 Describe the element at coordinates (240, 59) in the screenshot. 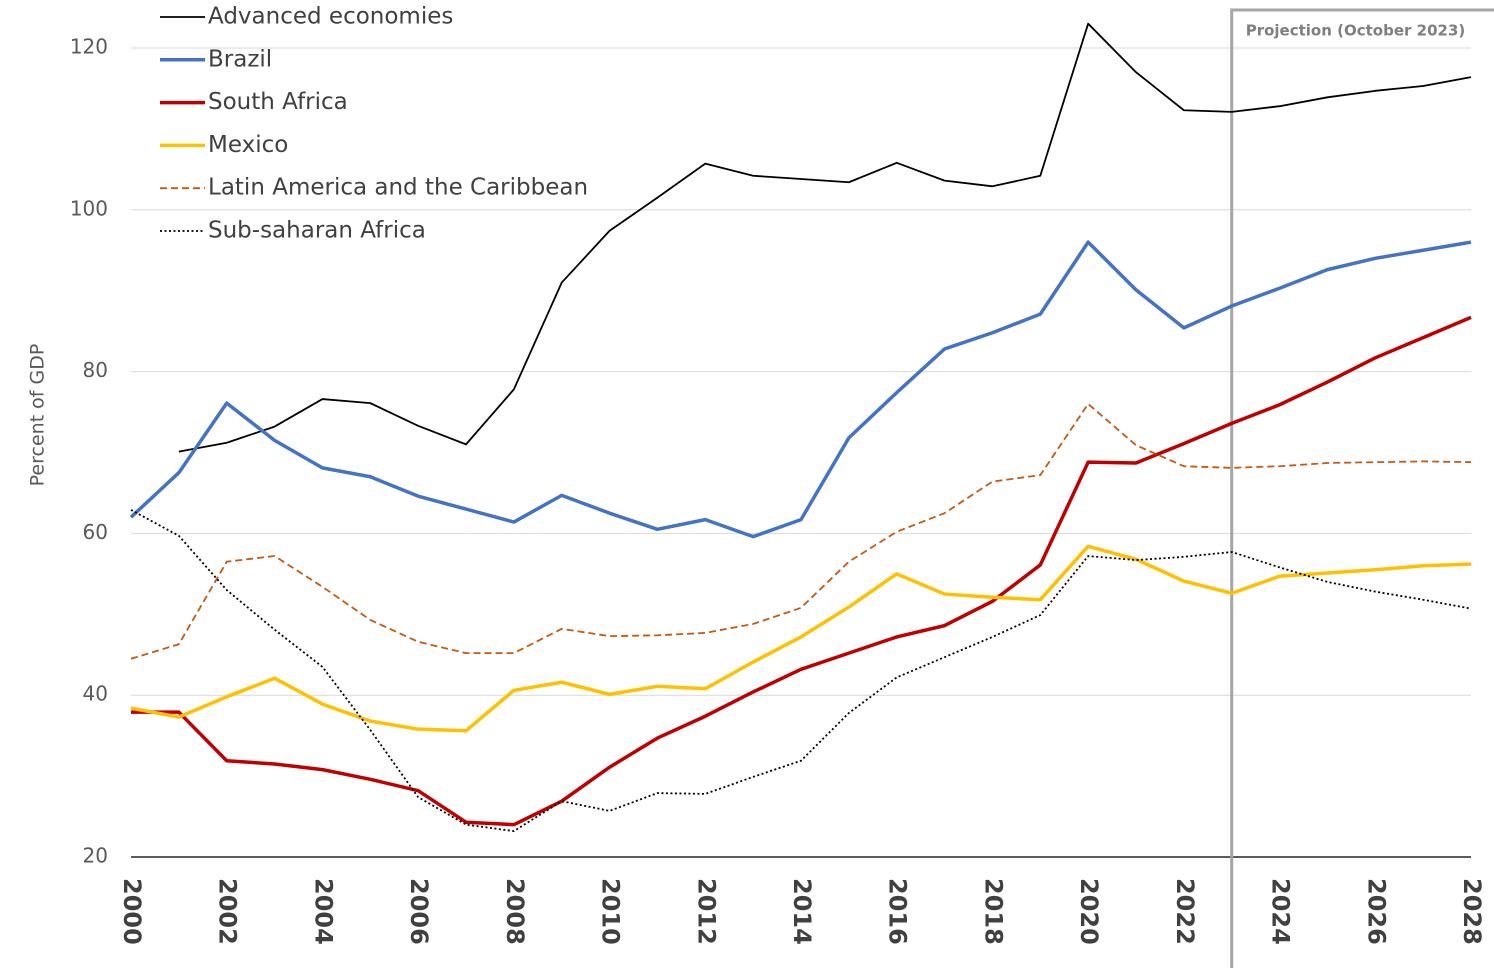

I see `legend-label: Brazil` at that location.